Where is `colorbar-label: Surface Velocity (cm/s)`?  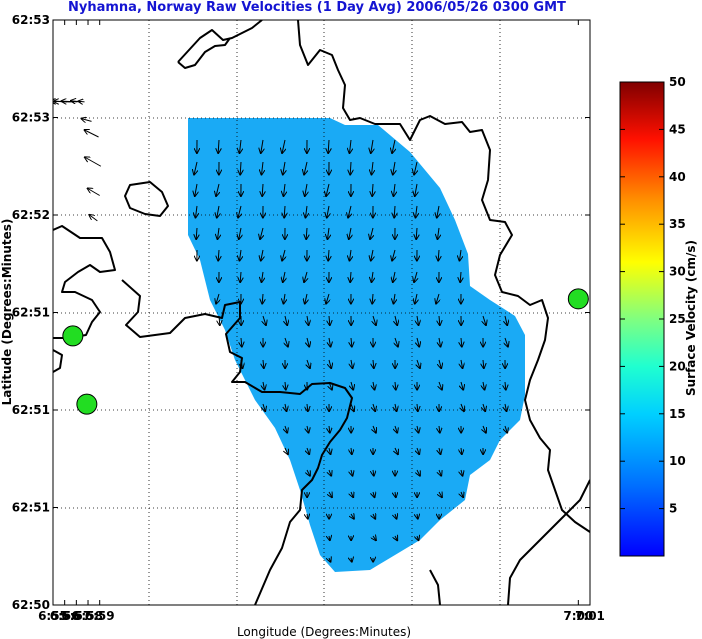
colorbar-label: Surface Velocity (cm/s) is located at coordinates (691, 318).